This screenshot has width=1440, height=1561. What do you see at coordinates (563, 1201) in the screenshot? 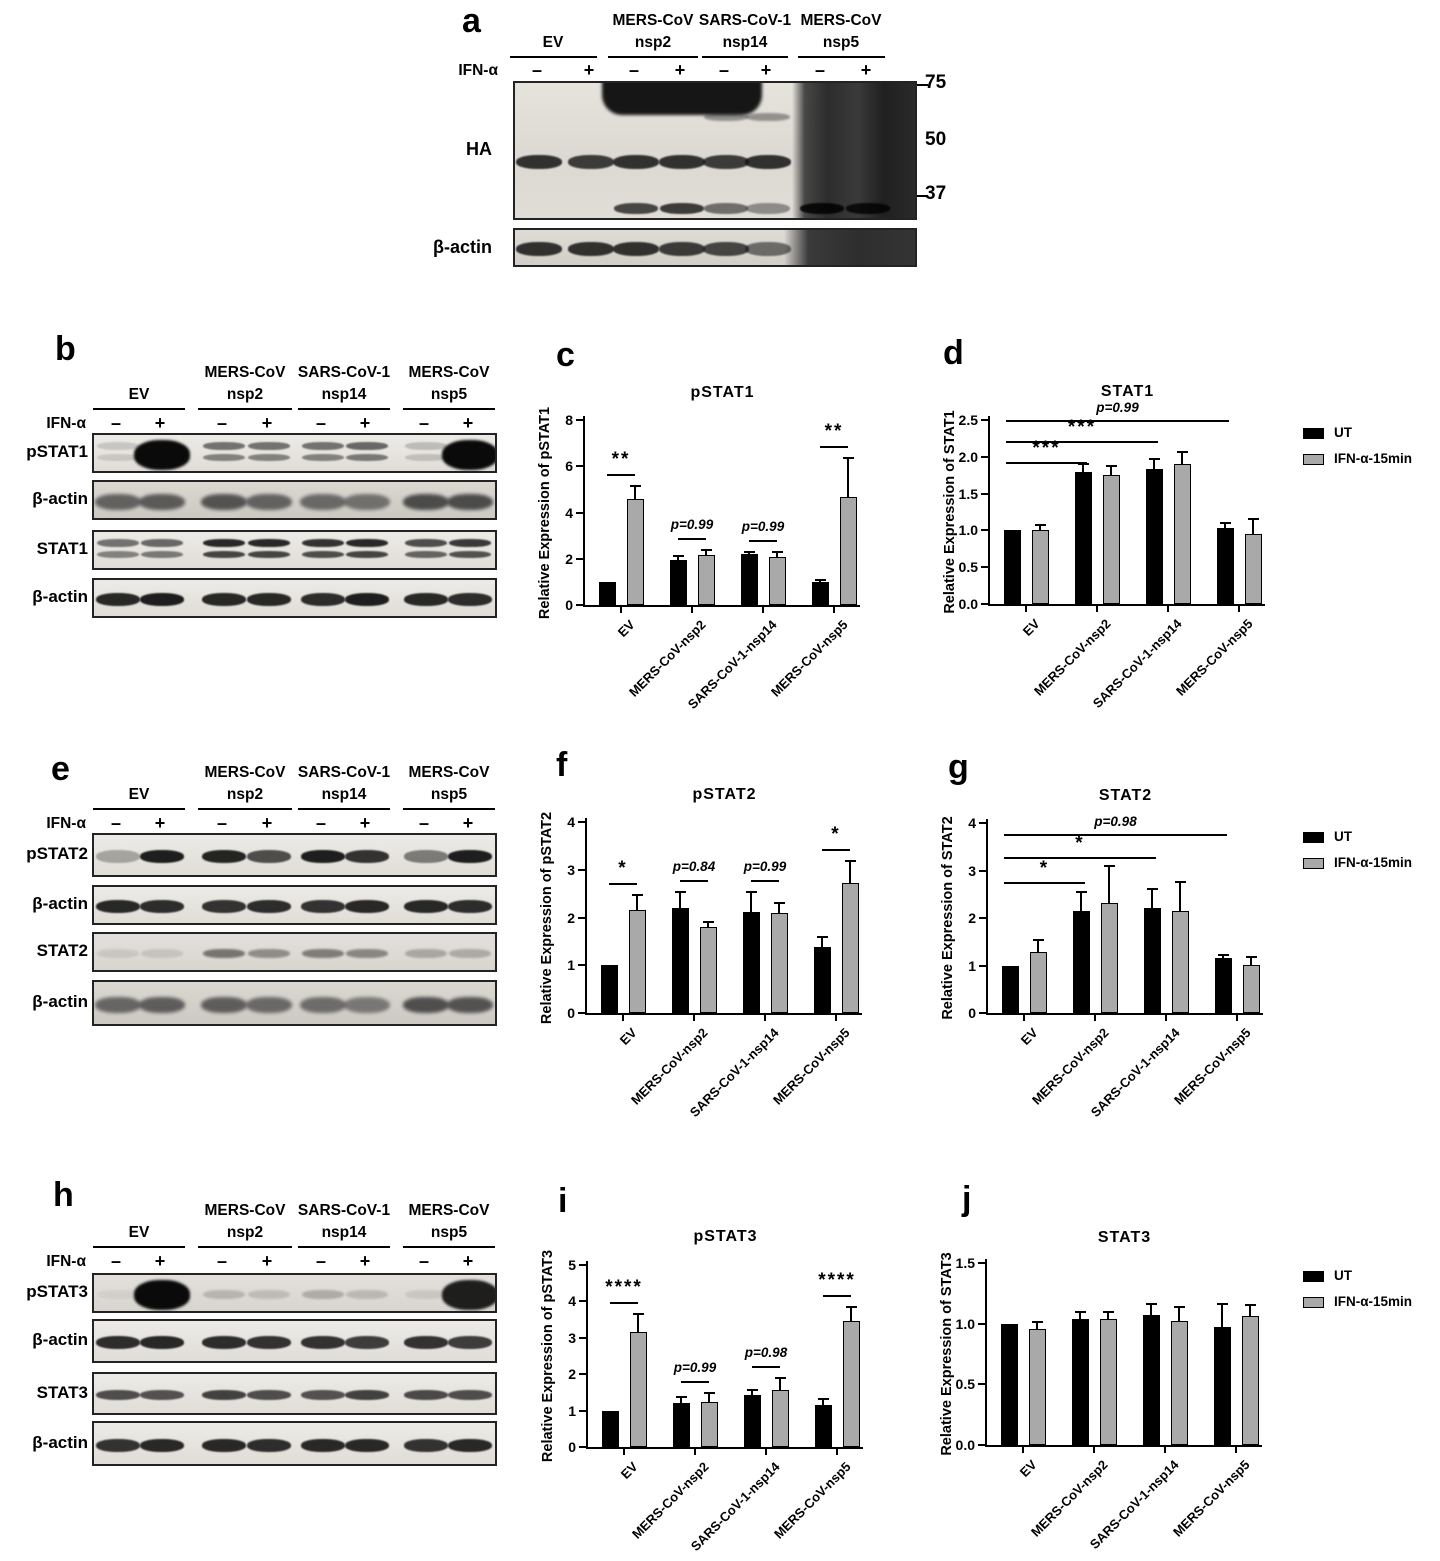
I see `panel-letter: i` at bounding box center [563, 1201].